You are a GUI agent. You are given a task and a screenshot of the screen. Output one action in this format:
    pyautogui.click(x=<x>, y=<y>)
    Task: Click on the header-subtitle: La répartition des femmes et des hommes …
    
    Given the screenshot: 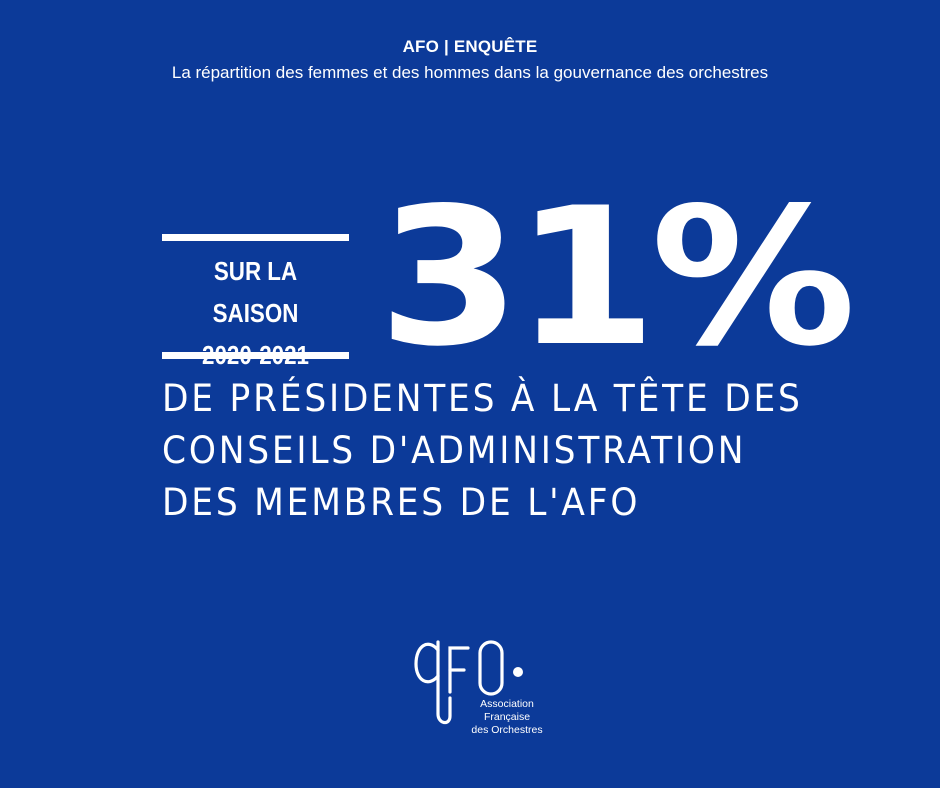 What is the action you would take?
    pyautogui.click(x=470, y=72)
    